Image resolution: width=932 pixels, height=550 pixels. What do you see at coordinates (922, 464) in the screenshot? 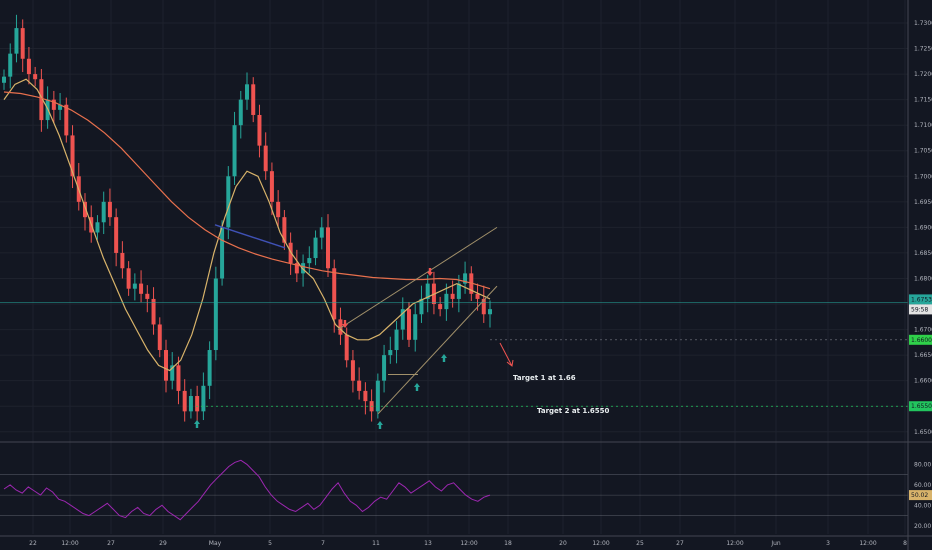
I see `rsi-tick-label: 80.00` at bounding box center [922, 464].